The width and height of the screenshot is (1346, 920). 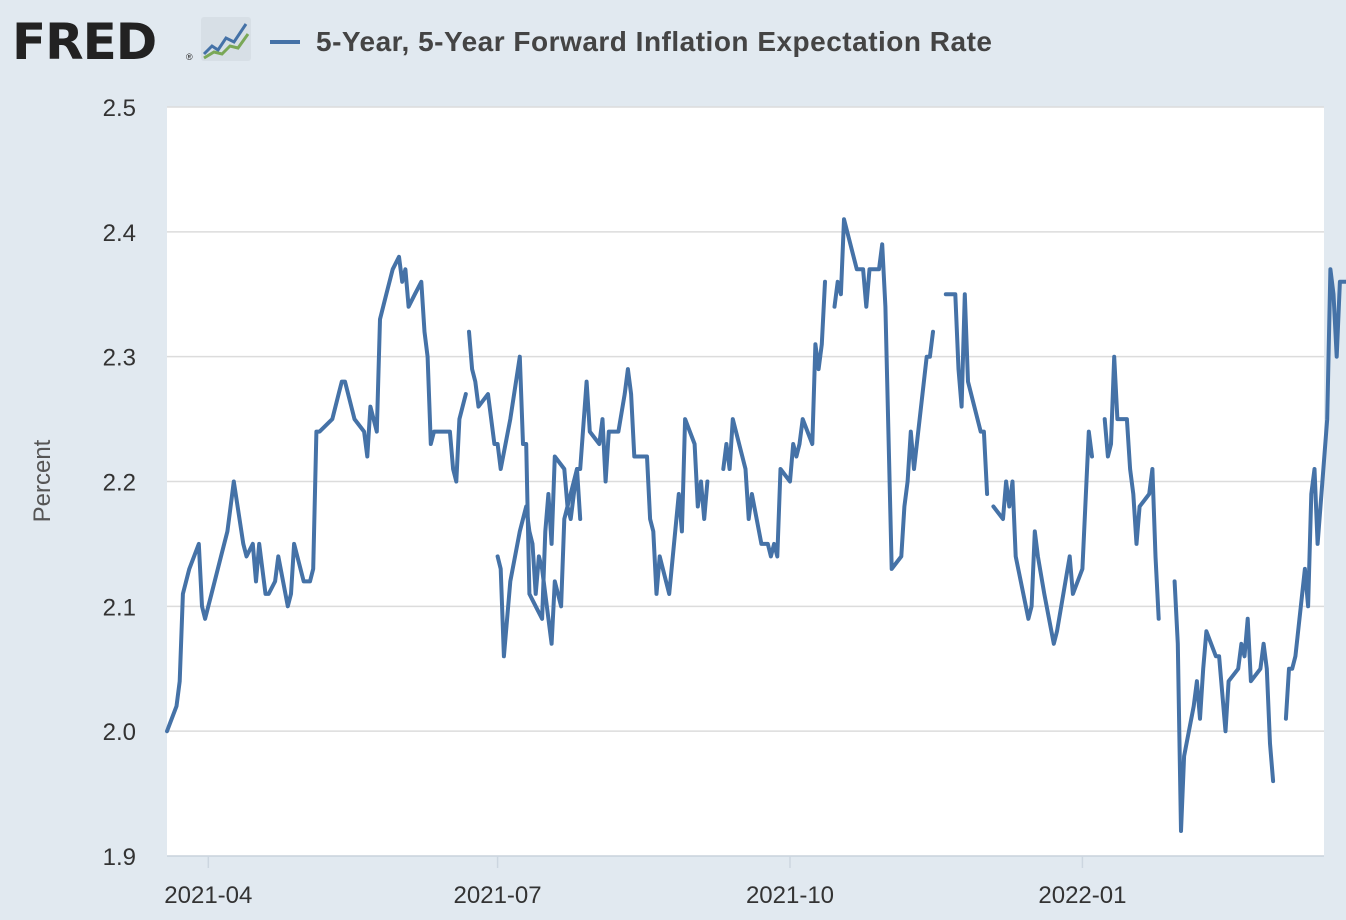 I want to click on y-tick-label: 2.4, so click(x=119, y=233).